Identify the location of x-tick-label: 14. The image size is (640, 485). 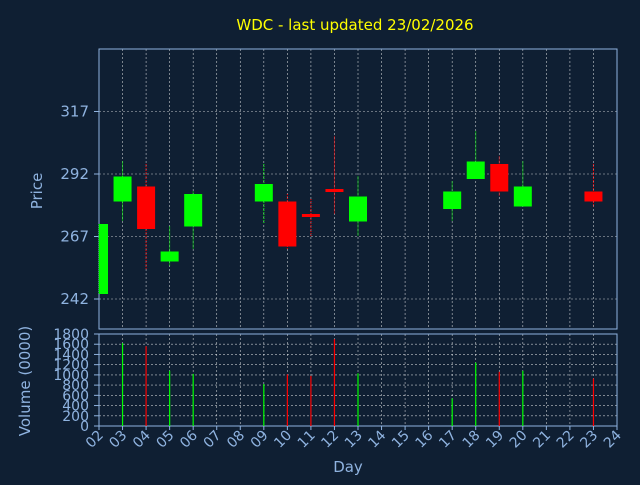
(377, 439).